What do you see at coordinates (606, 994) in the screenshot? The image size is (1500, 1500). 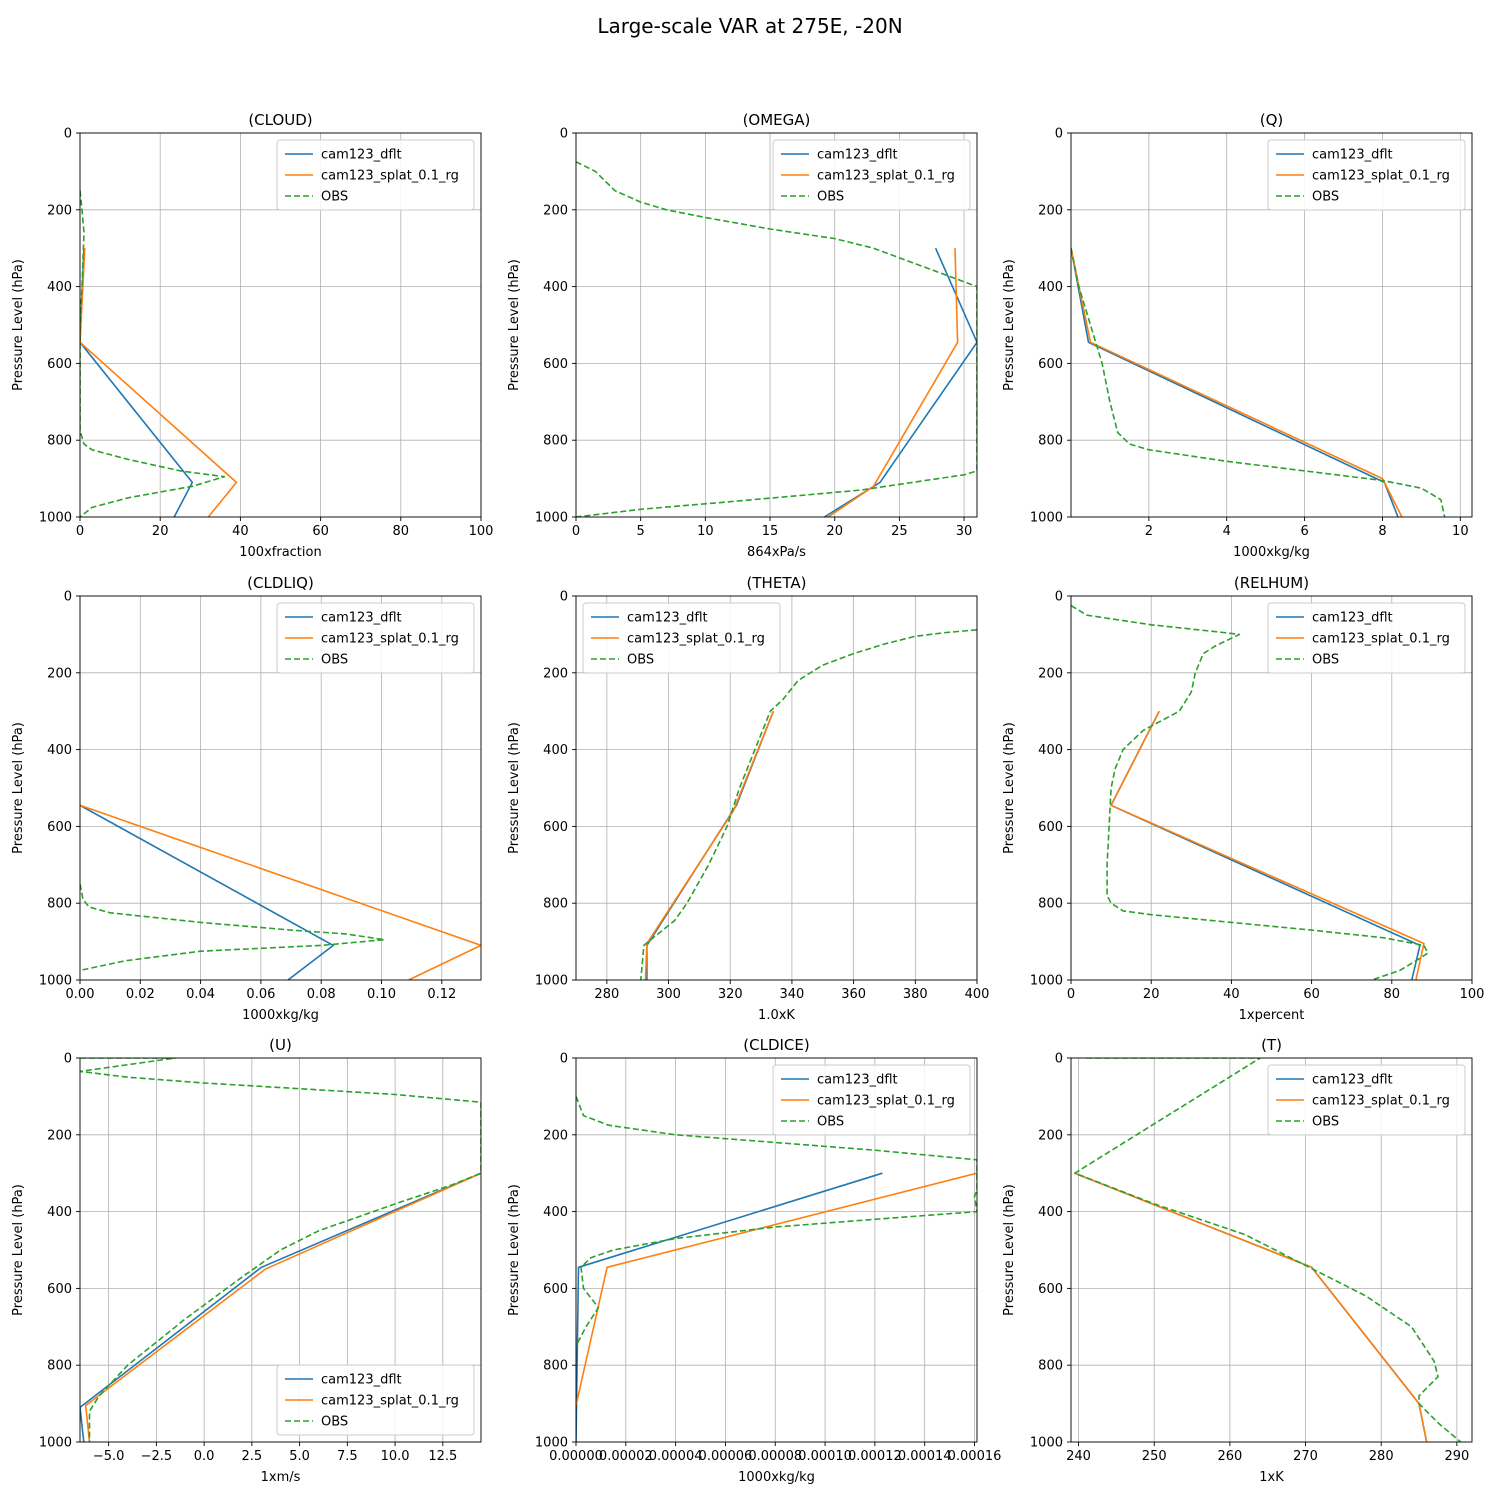 I see `x-tick-label: 280` at bounding box center [606, 994].